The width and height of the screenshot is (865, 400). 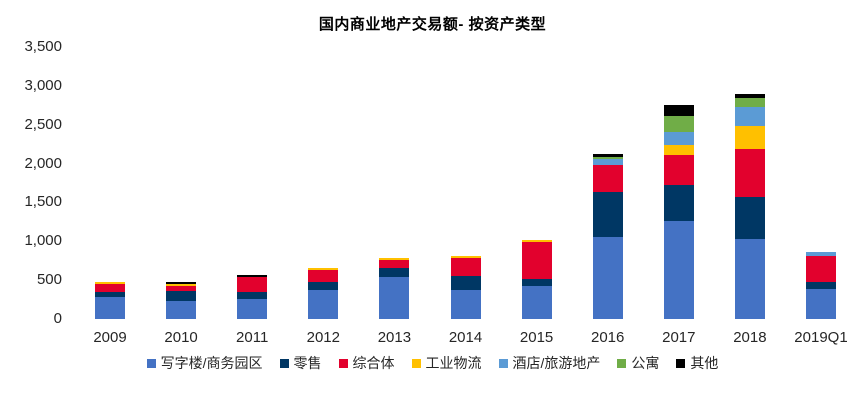 I want to click on y-axis-tick-label: 1,500, so click(x=43, y=202).